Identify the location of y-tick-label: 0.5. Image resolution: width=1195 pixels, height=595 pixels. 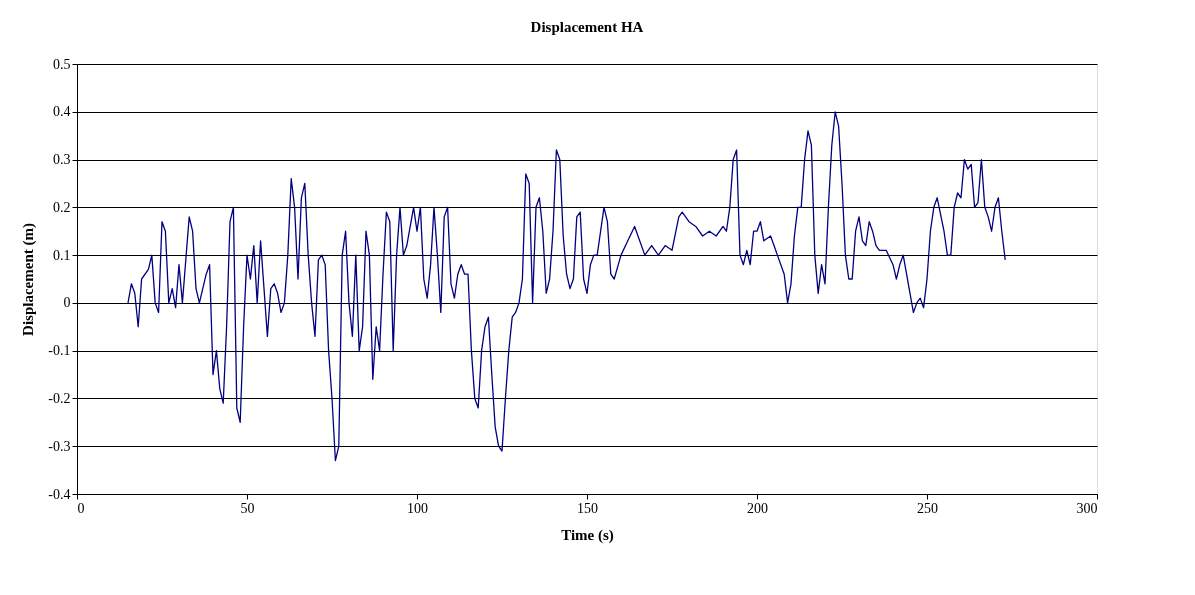
(62, 64).